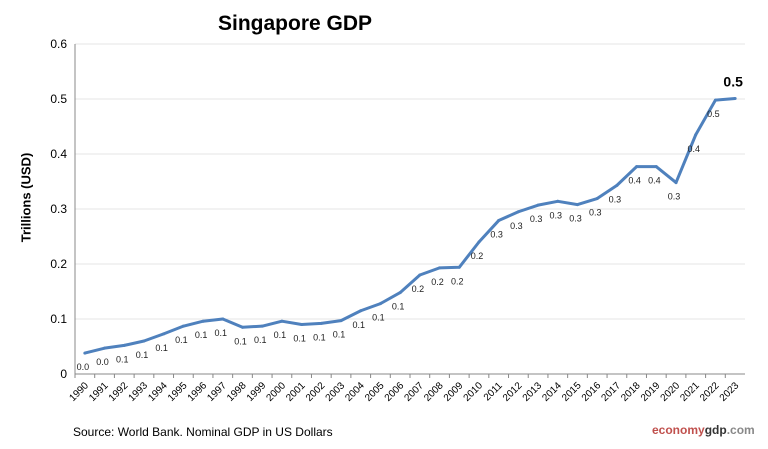 This screenshot has width=768, height=449. Describe the element at coordinates (58, 319) in the screenshot. I see `y-tick-label: 0.1` at that location.